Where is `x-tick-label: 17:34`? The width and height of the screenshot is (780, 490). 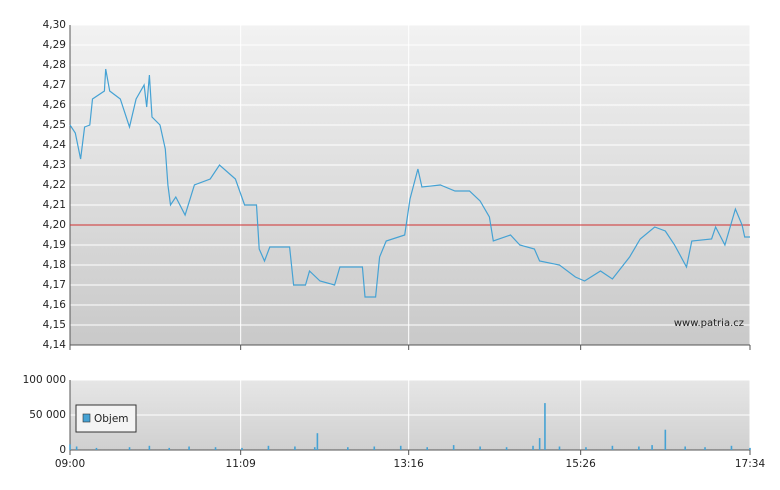
x-tick-label: 17:34 is located at coordinates (750, 464).